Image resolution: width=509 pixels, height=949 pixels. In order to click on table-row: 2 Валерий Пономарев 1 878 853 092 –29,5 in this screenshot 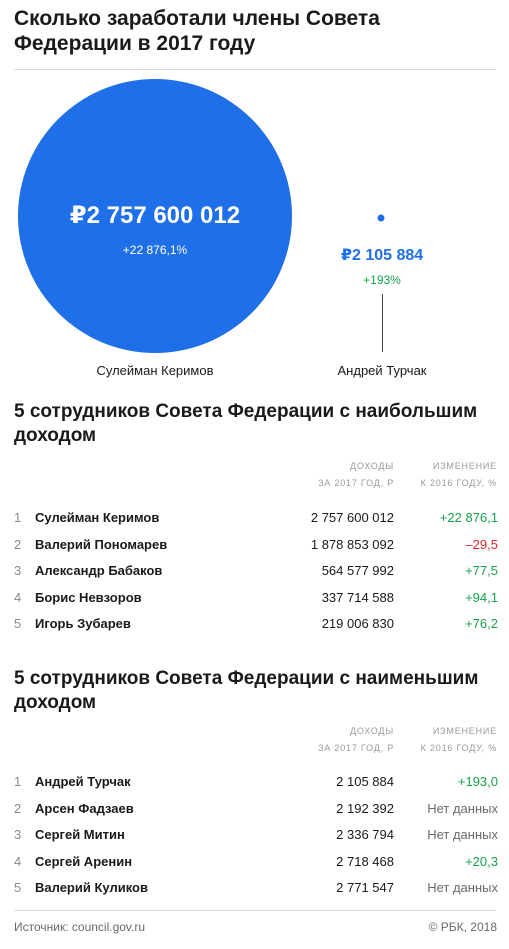, I will do `click(256, 545)`.